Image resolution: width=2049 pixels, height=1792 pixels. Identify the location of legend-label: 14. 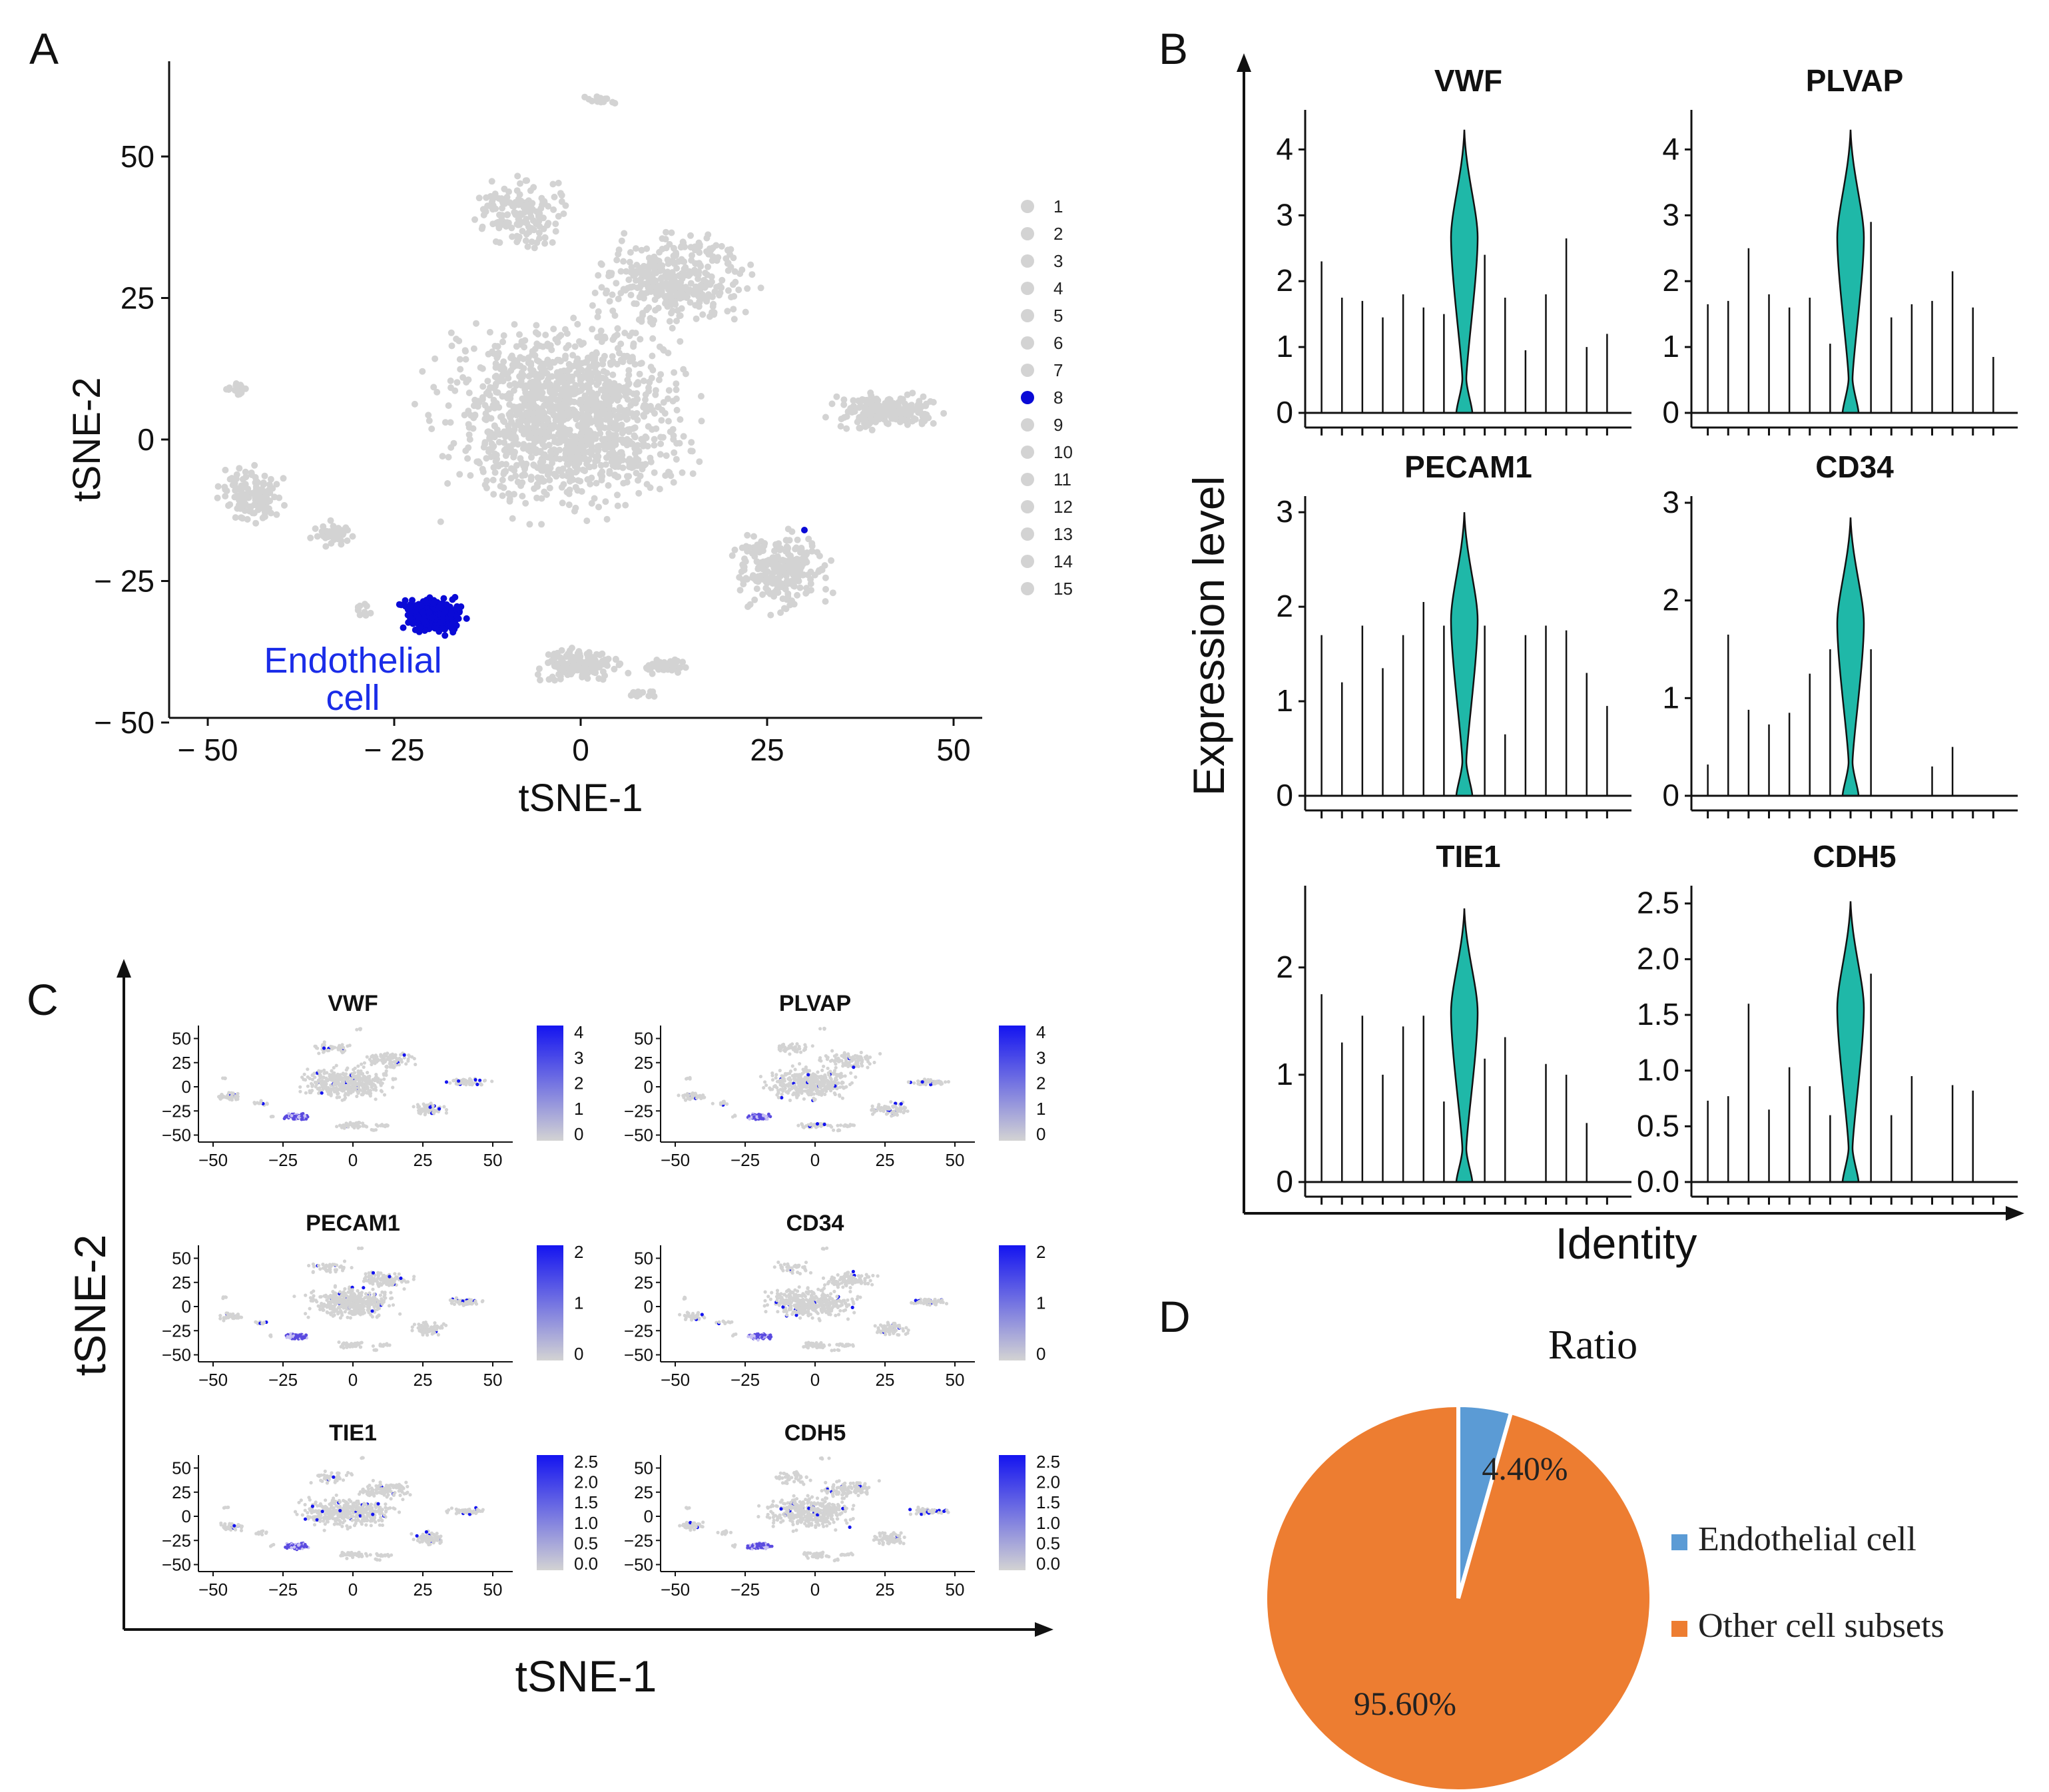
(1063, 561).